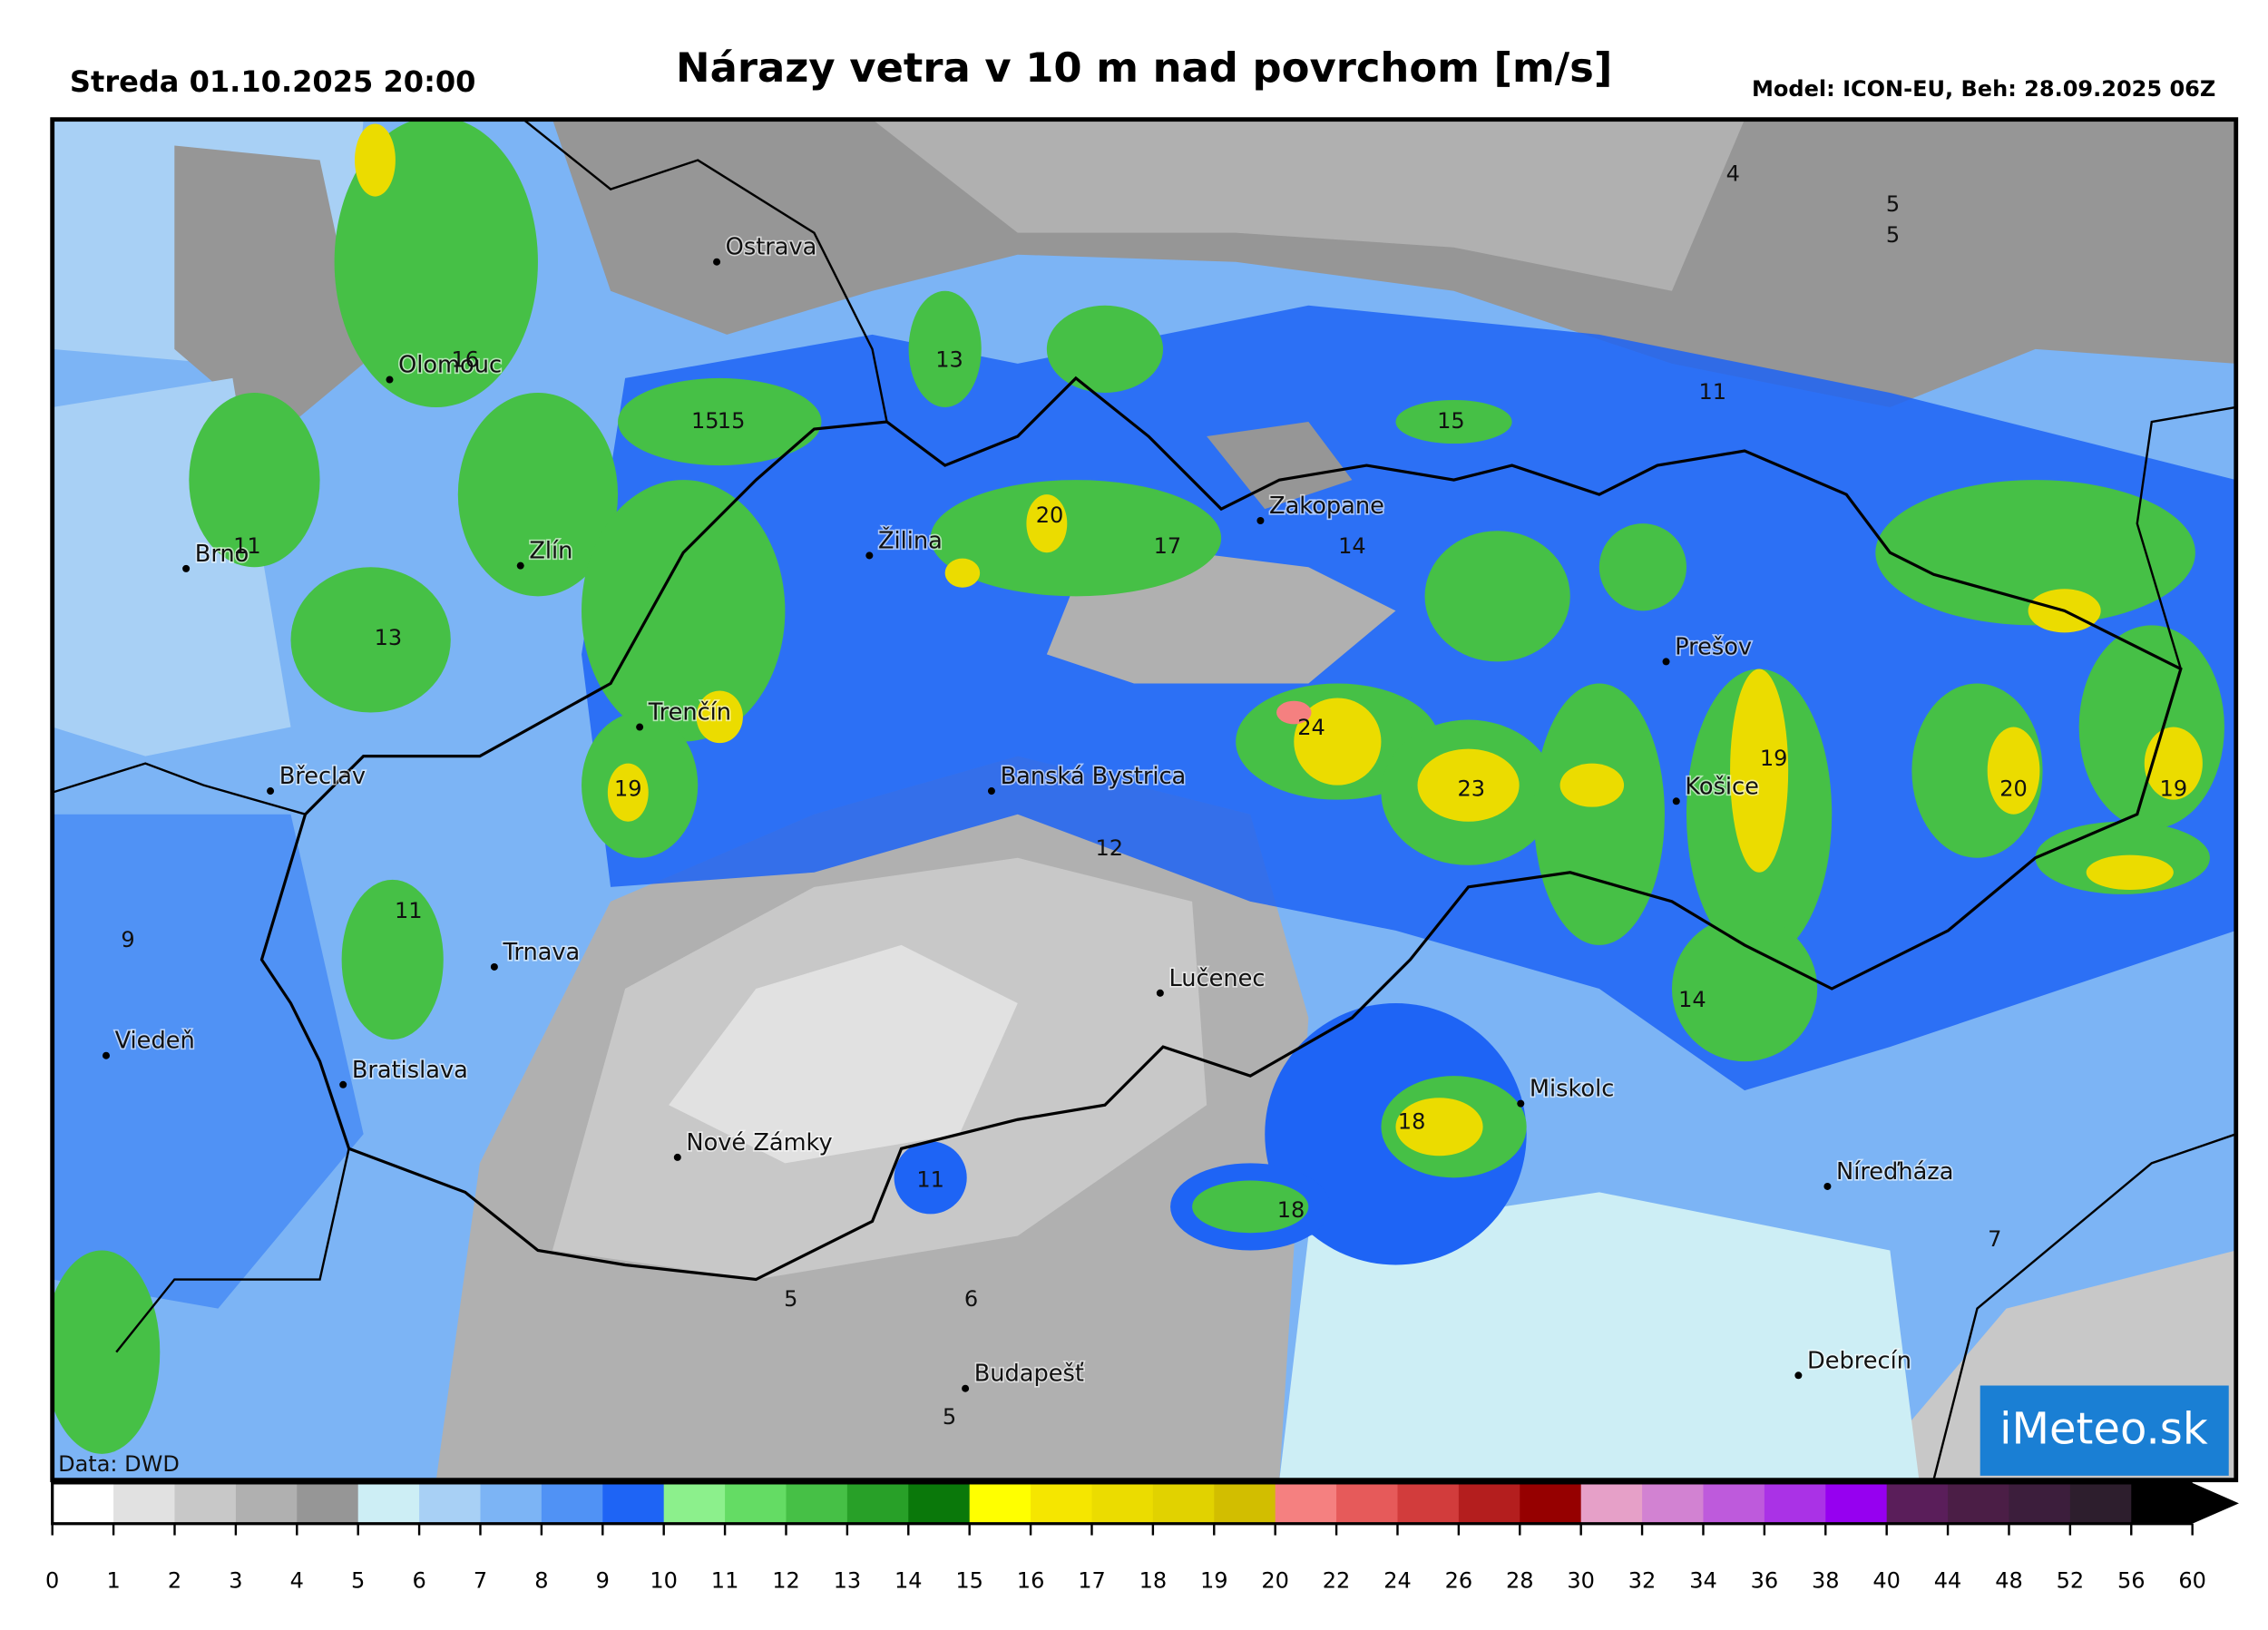 The height and width of the screenshot is (1630, 2268). What do you see at coordinates (1572, 1089) in the screenshot?
I see `city-label: Miskolc` at bounding box center [1572, 1089].